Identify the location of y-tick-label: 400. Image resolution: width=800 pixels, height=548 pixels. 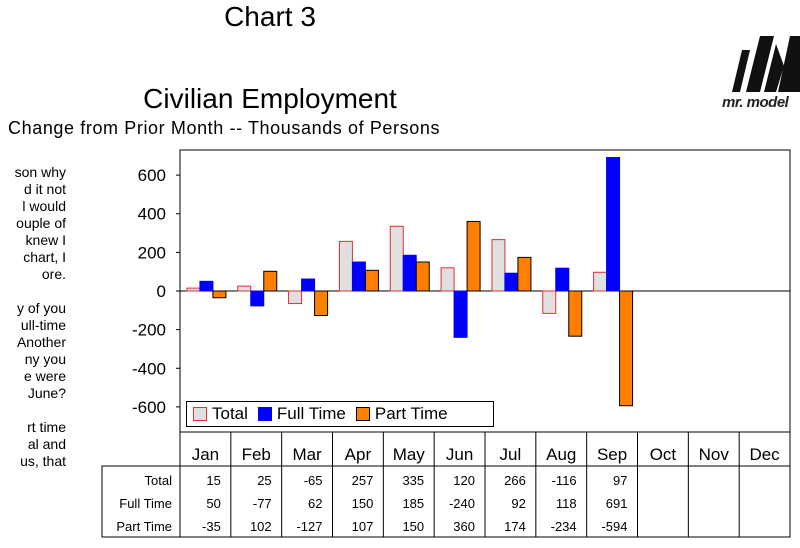
(152, 214).